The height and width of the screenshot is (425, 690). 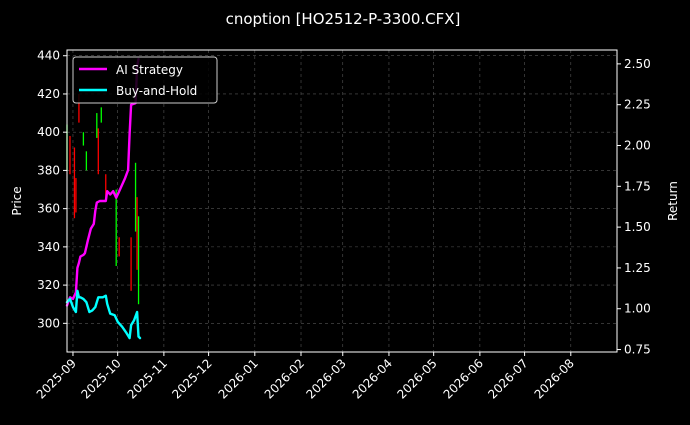 I want to click on y-tick-label-right: 1.00, so click(x=637, y=309).